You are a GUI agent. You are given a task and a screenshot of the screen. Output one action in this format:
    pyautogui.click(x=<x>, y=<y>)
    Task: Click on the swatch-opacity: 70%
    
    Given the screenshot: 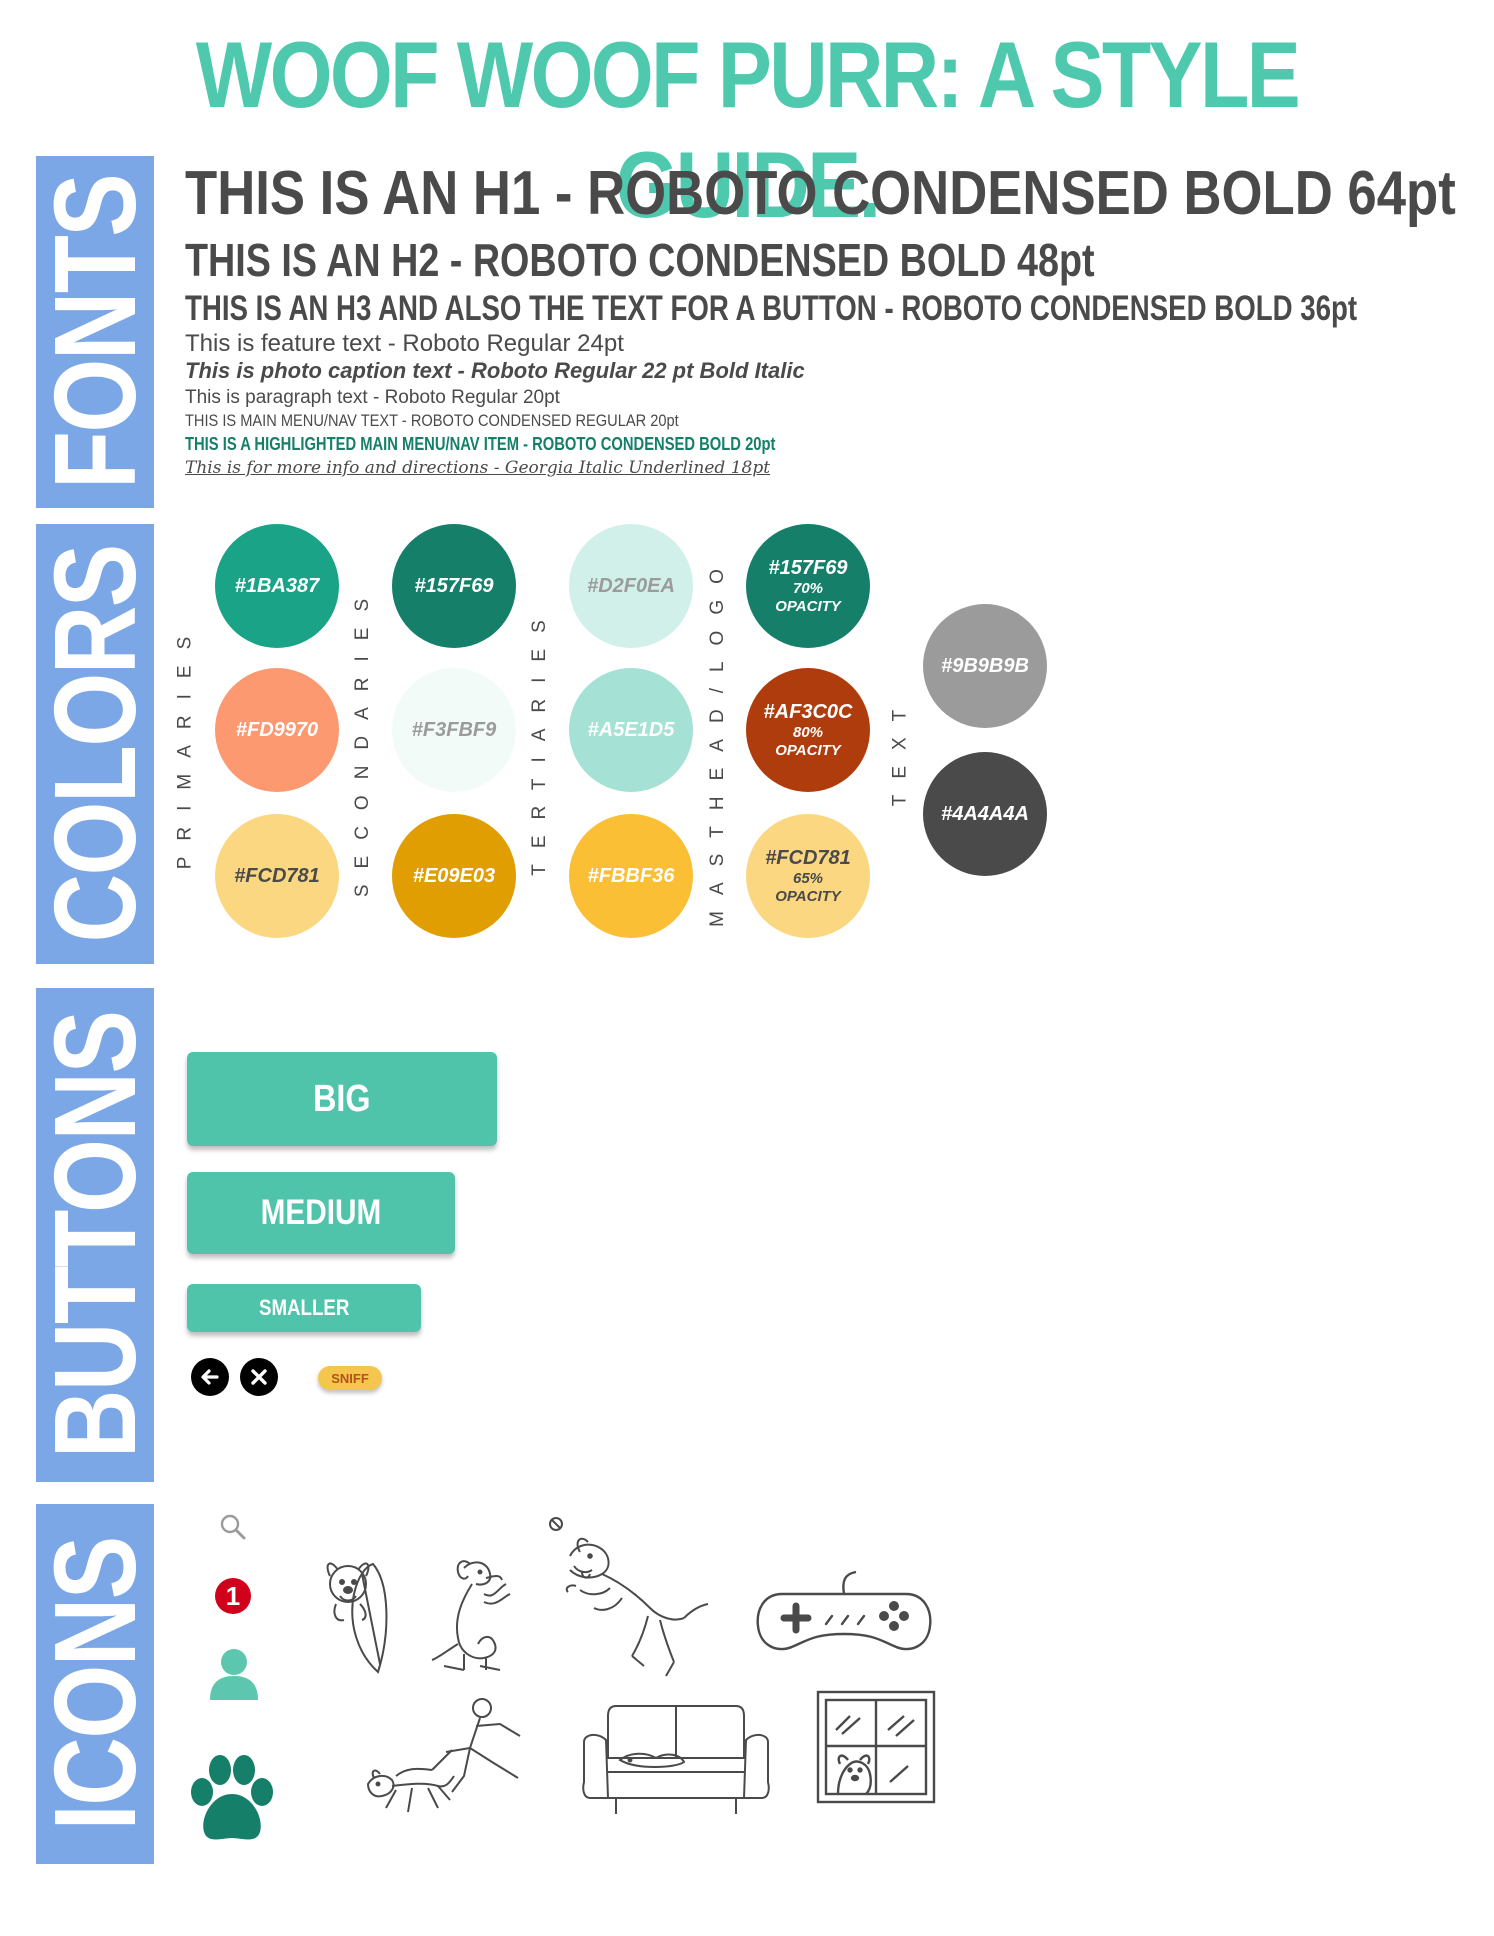 What is the action you would take?
    pyautogui.click(x=808, y=588)
    